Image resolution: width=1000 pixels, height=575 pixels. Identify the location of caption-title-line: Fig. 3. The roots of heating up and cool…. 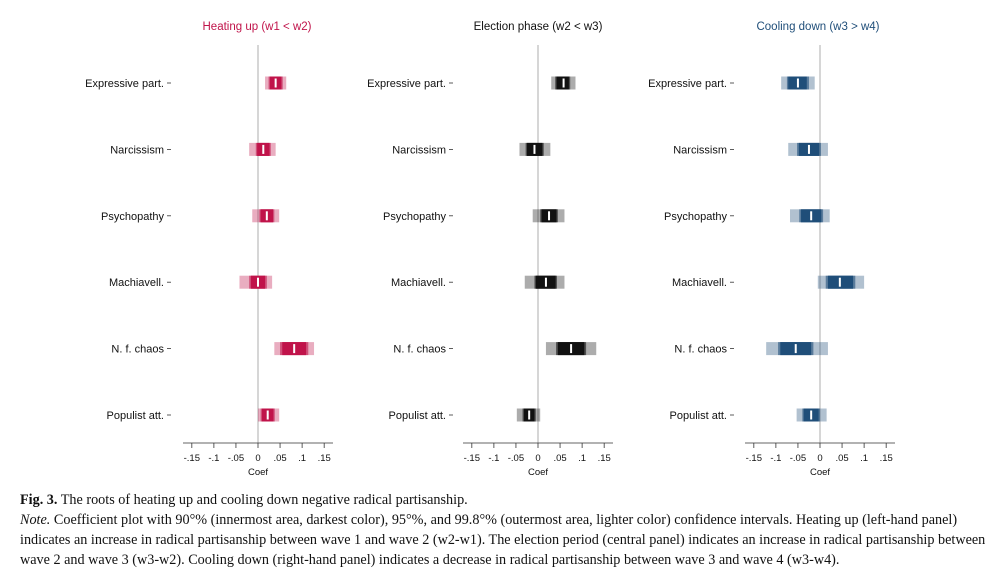
(505, 500).